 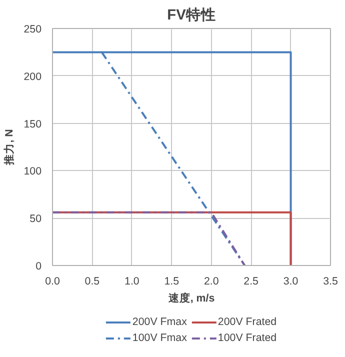 What do you see at coordinates (92, 282) in the screenshot?
I see `x-tick-label: 0.5` at bounding box center [92, 282].